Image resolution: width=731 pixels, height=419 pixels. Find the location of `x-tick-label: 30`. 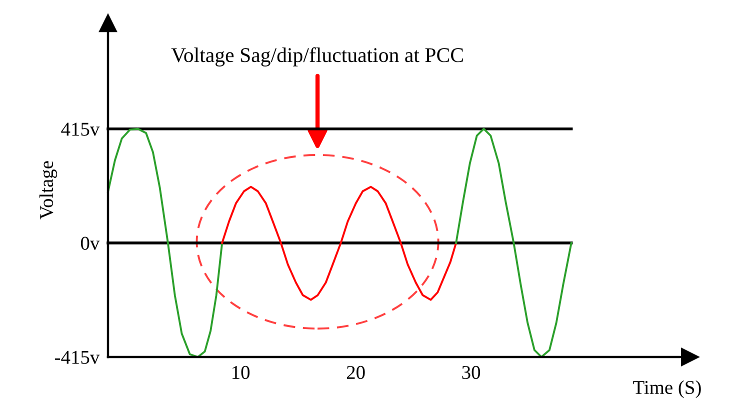

x-tick-label: 30 is located at coordinates (471, 373).